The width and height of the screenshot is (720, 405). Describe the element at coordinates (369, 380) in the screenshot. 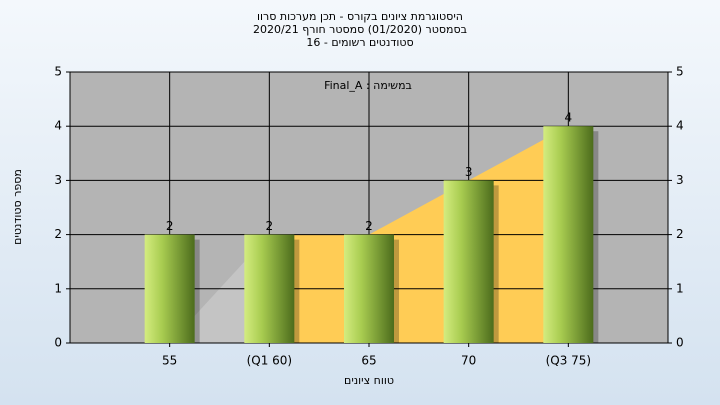

I see `x-axis-label: טווח ציונים` at that location.